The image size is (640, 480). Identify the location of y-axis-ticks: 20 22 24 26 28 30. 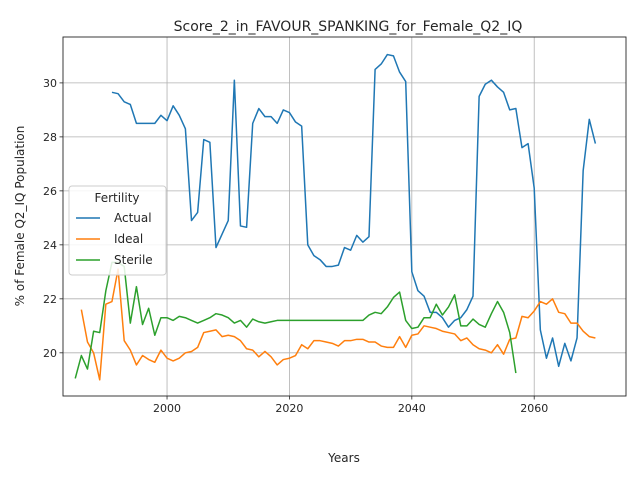
(53, 218).